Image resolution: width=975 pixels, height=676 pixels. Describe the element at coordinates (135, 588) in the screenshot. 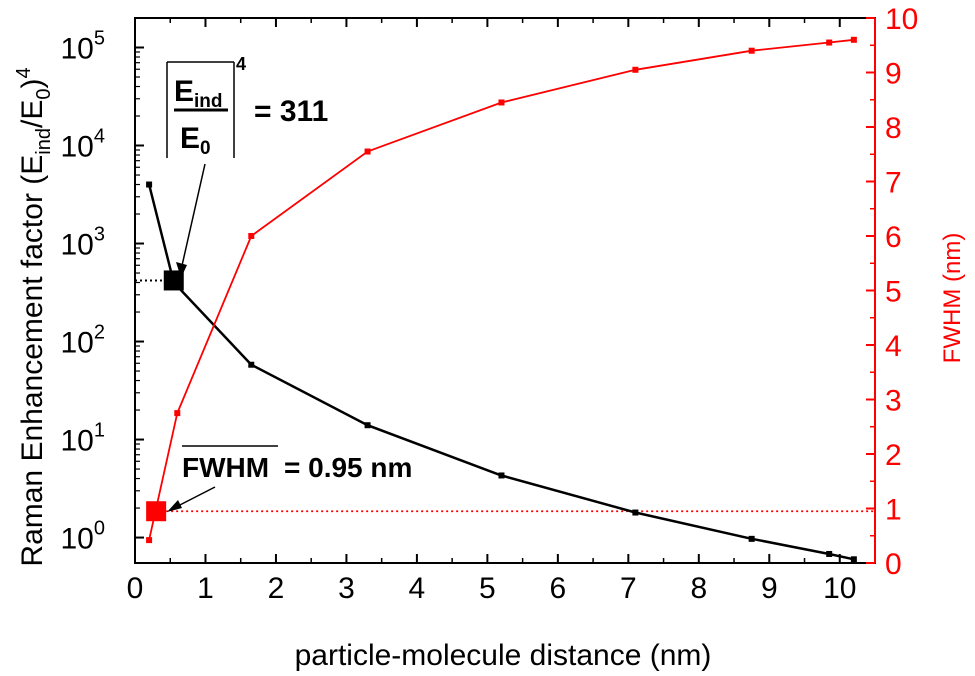

I see `x-tick-label: 0` at that location.